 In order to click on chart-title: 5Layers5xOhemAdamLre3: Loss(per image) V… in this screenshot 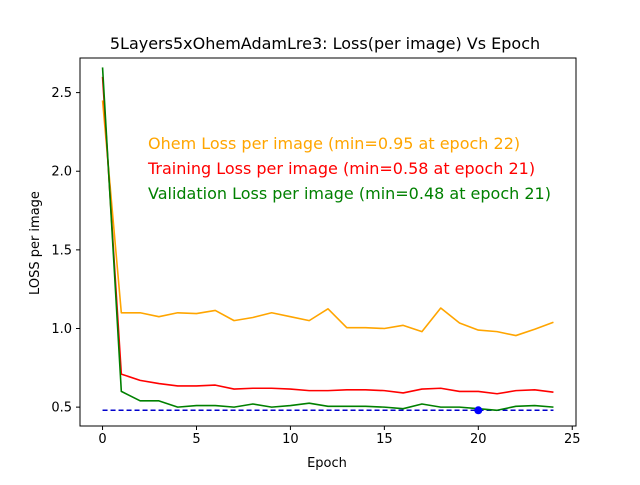, I will do `click(325, 43)`.